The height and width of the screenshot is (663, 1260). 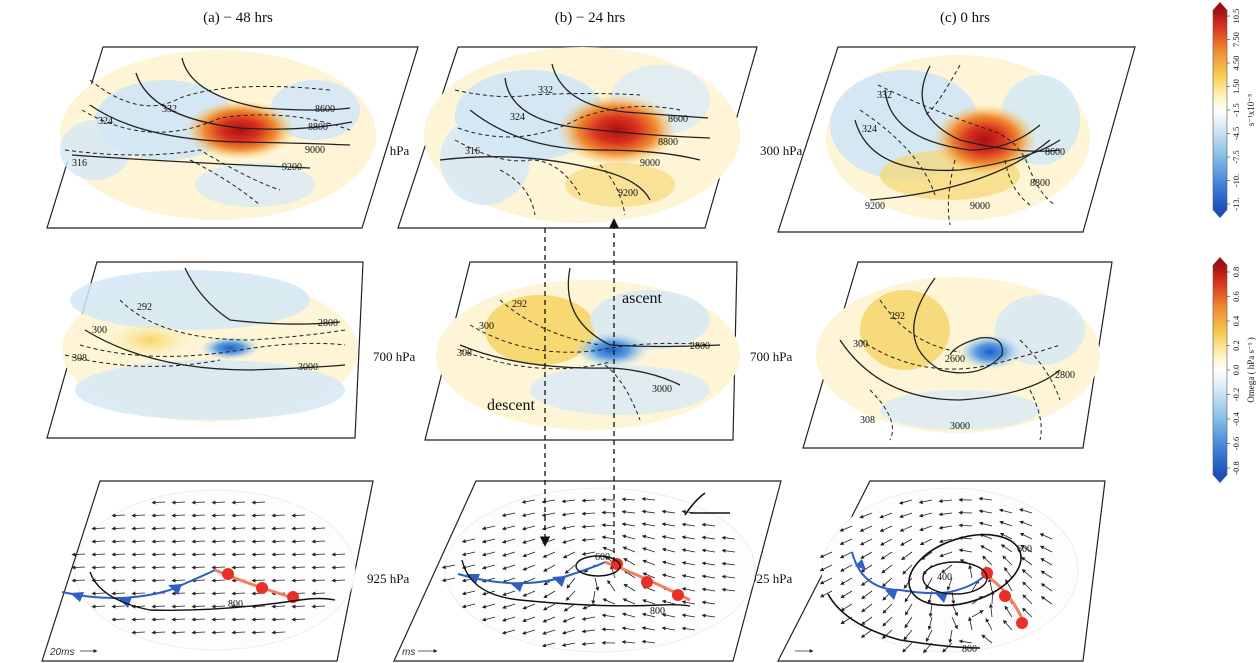 What do you see at coordinates (875, 206) in the screenshot?
I see `panel-c300-label-5: 9200` at bounding box center [875, 206].